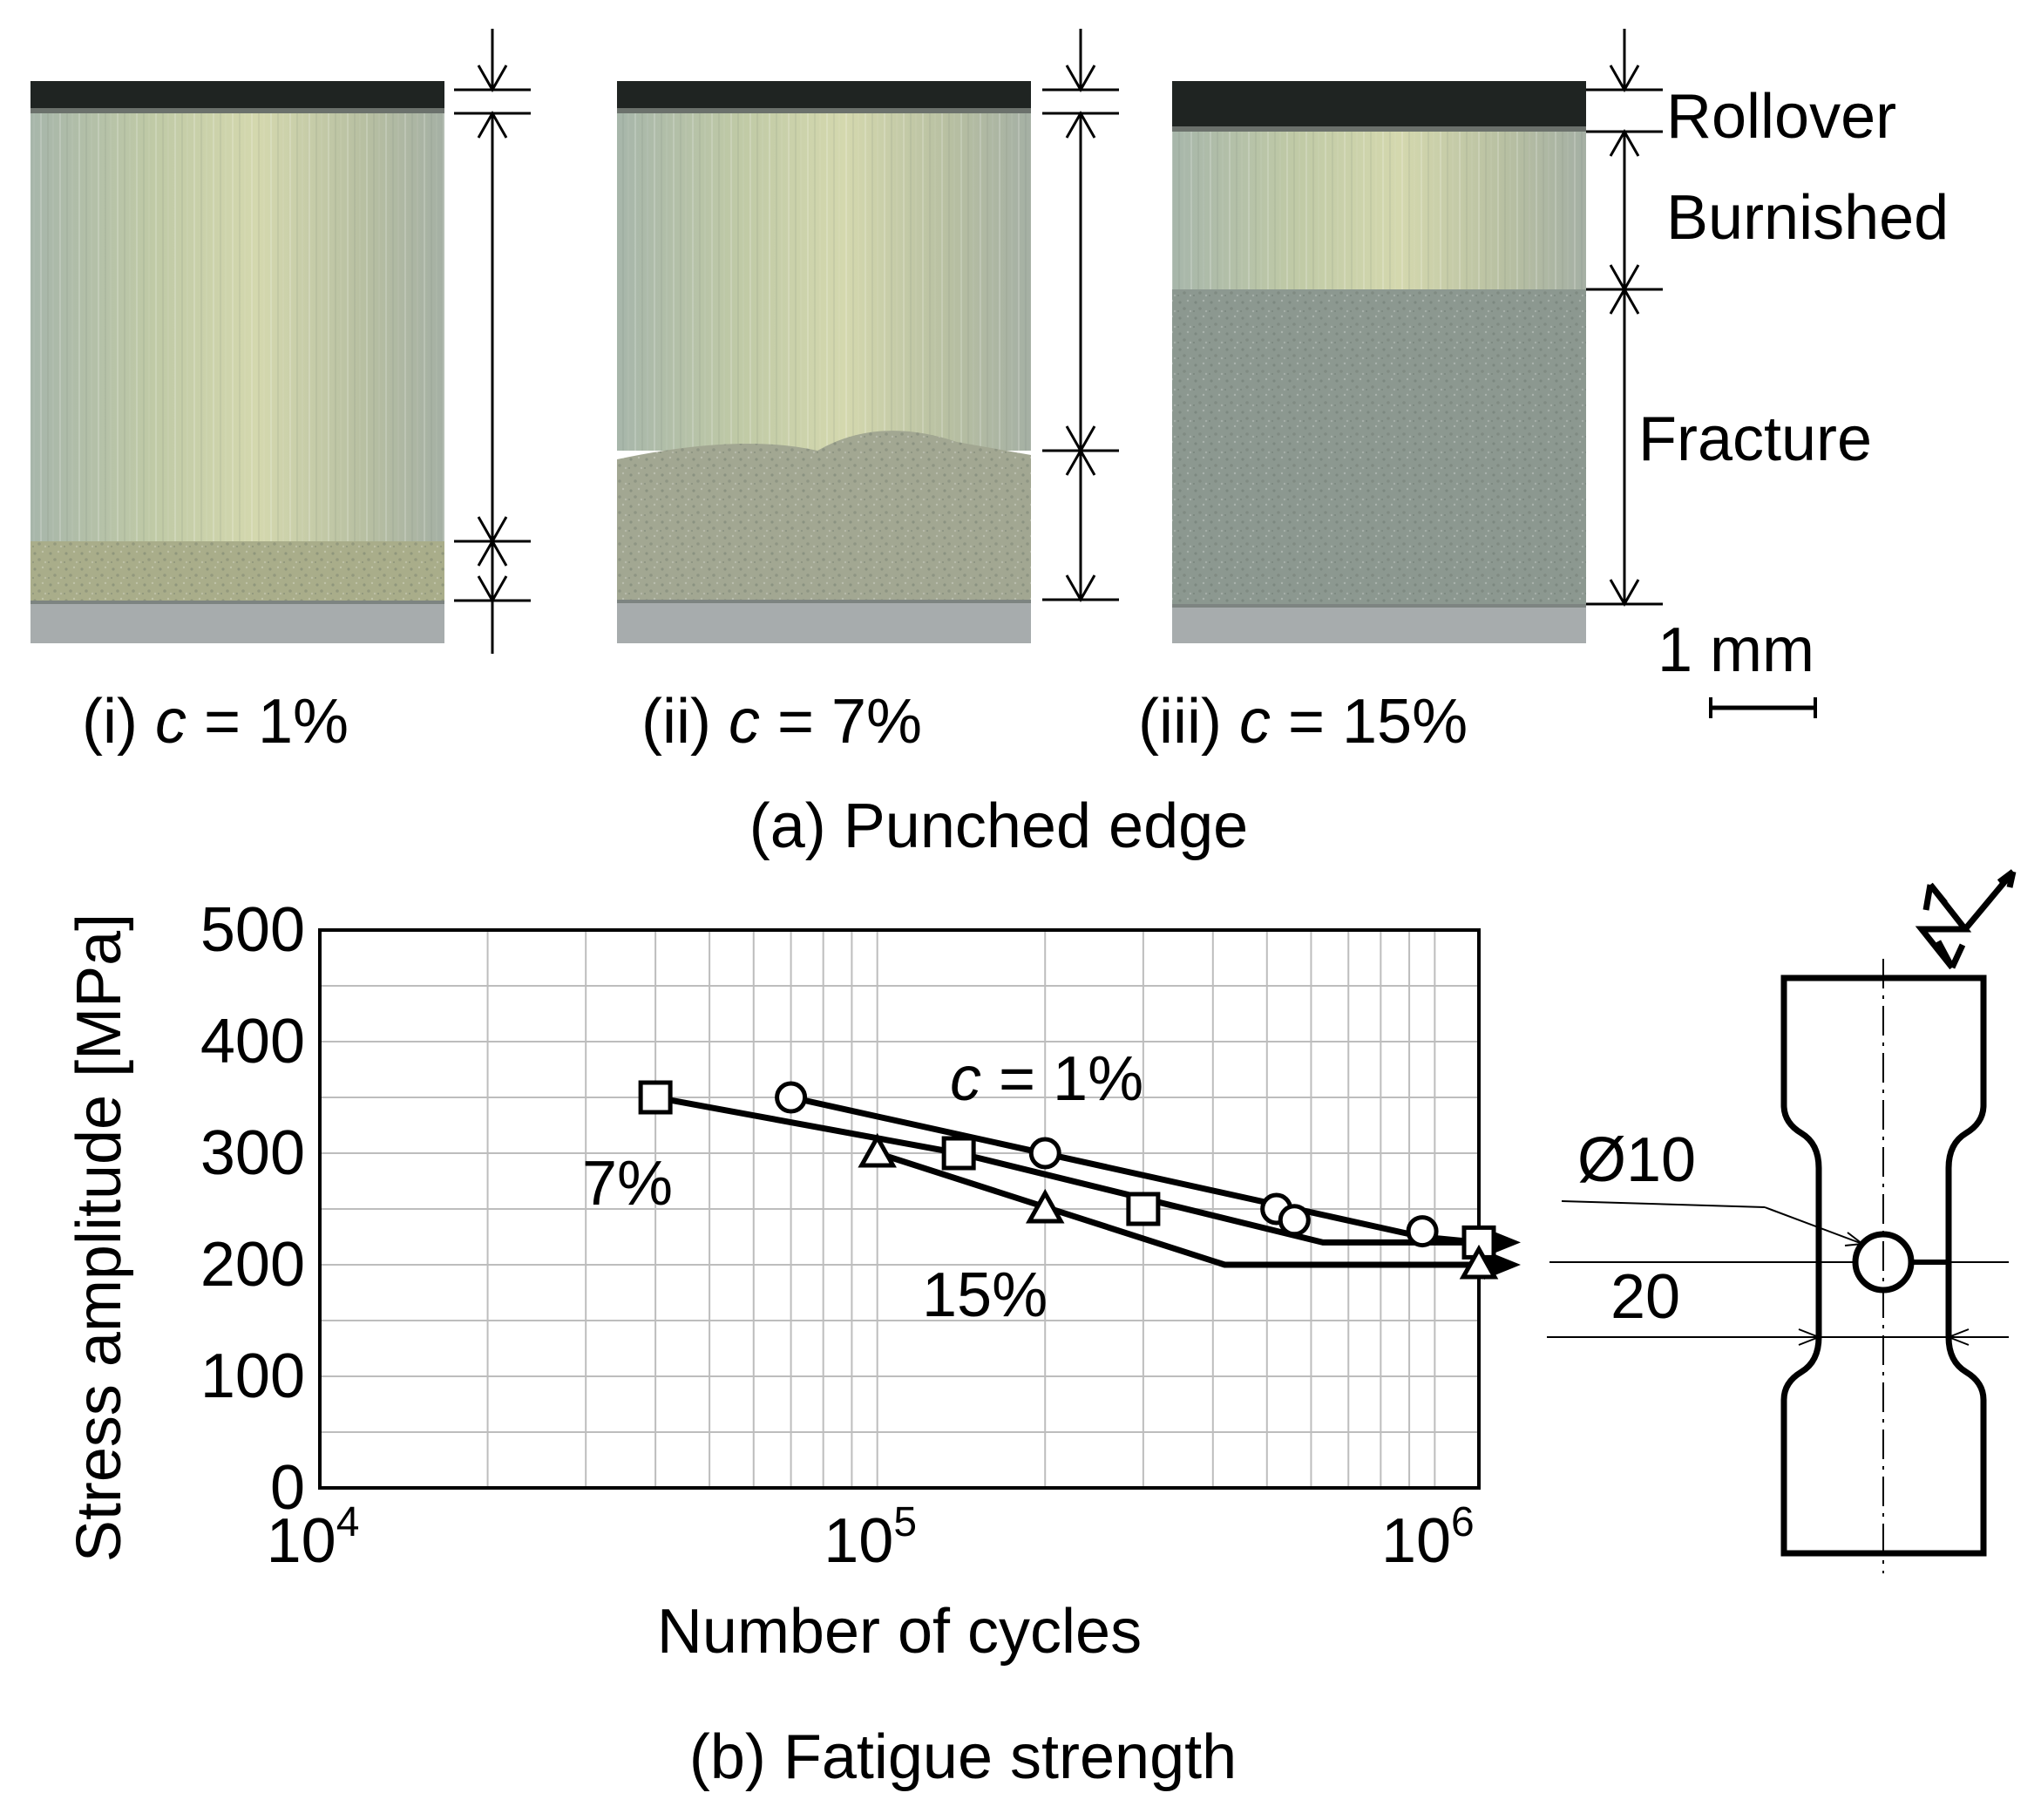 Image resolution: width=2041 pixels, height=1820 pixels. Describe the element at coordinates (1428, 1537) in the screenshot. I see `x-tick-label: 10⁶` at that location.